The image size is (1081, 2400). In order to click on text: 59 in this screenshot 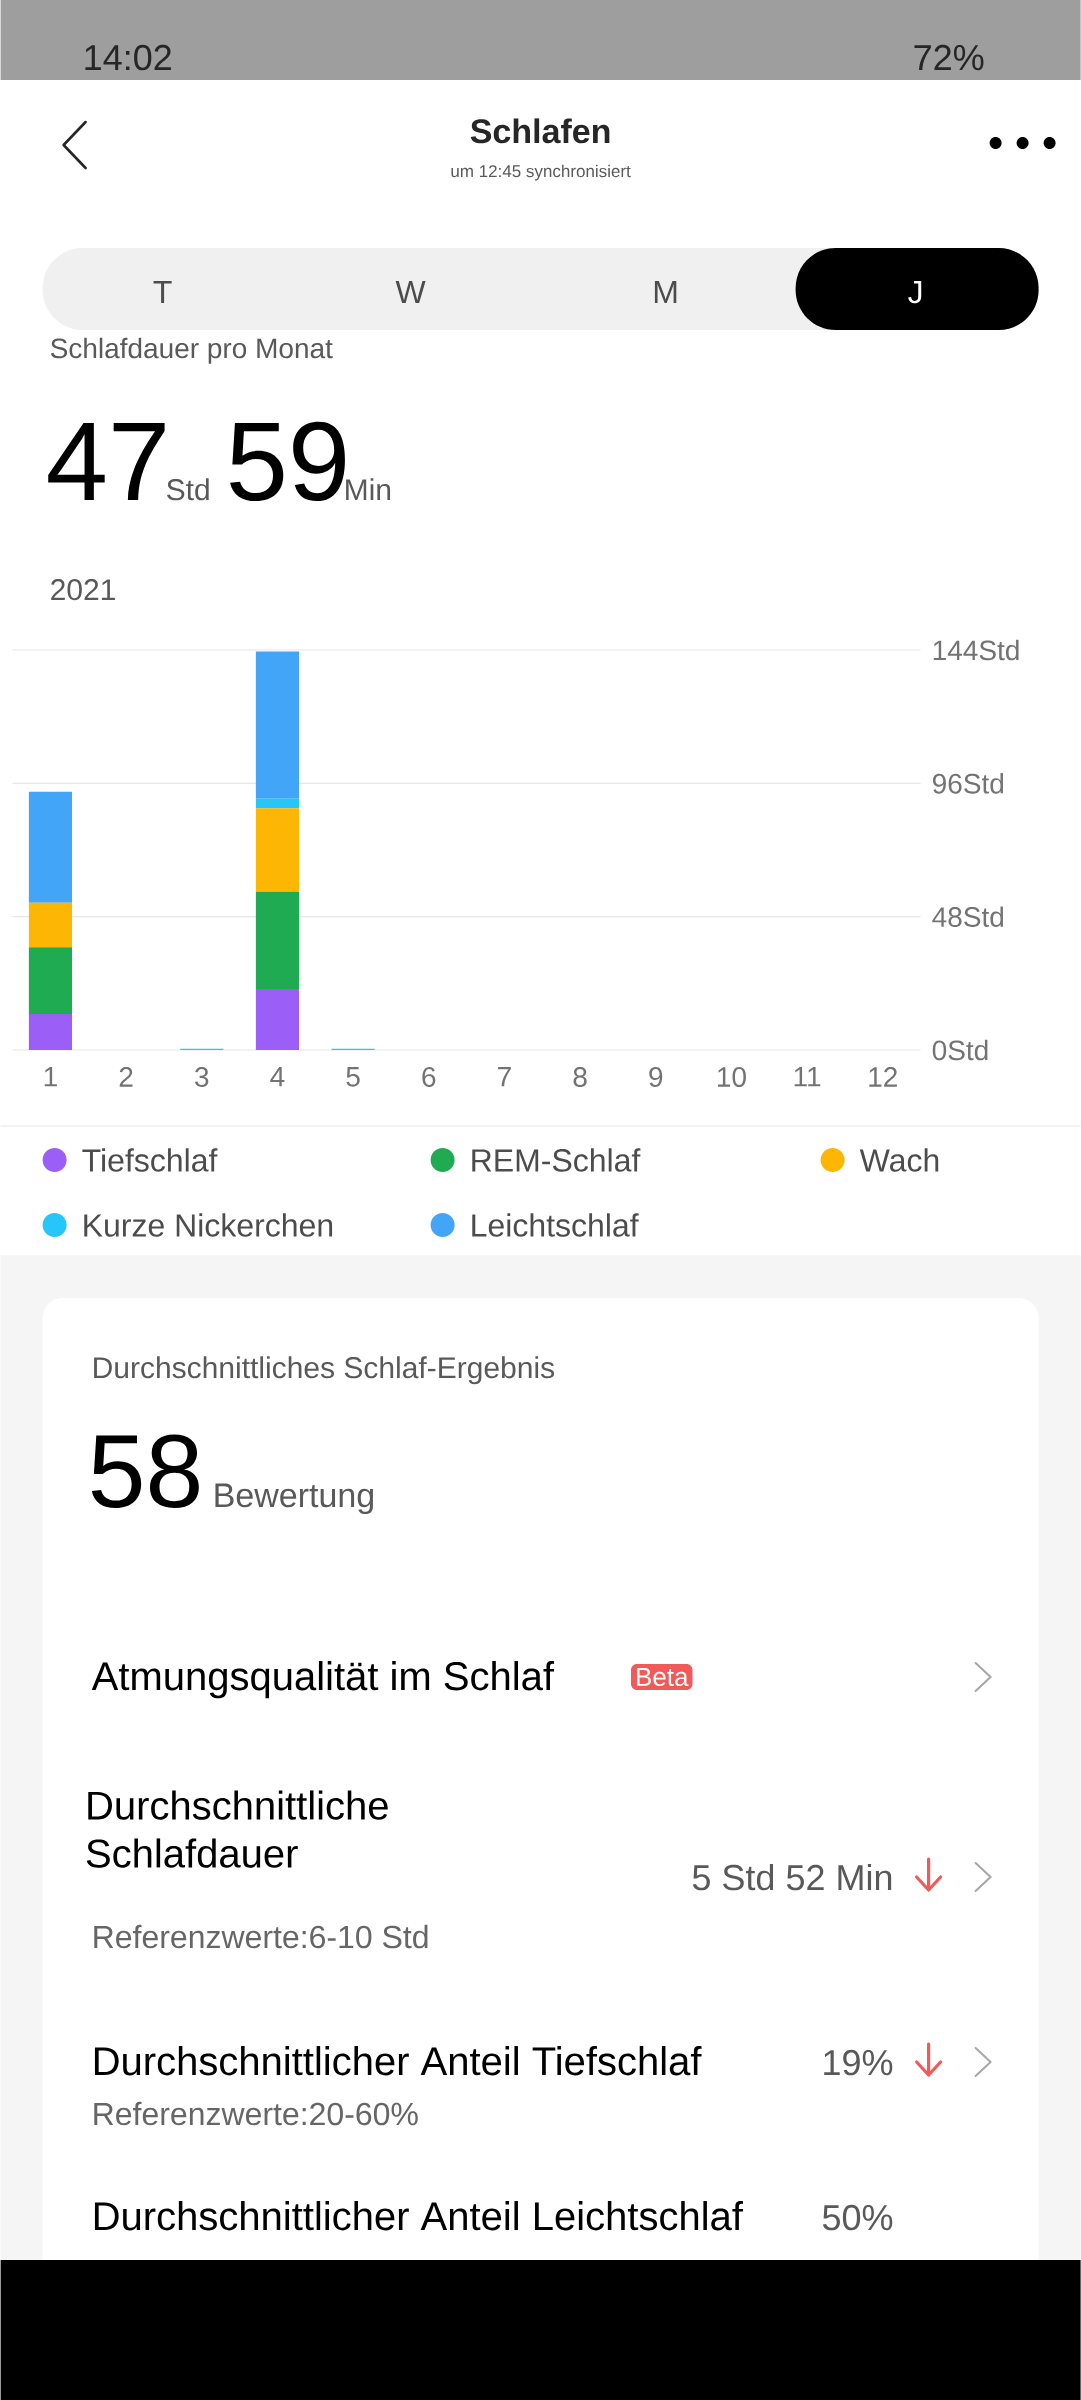, I will do `click(287, 461)`.